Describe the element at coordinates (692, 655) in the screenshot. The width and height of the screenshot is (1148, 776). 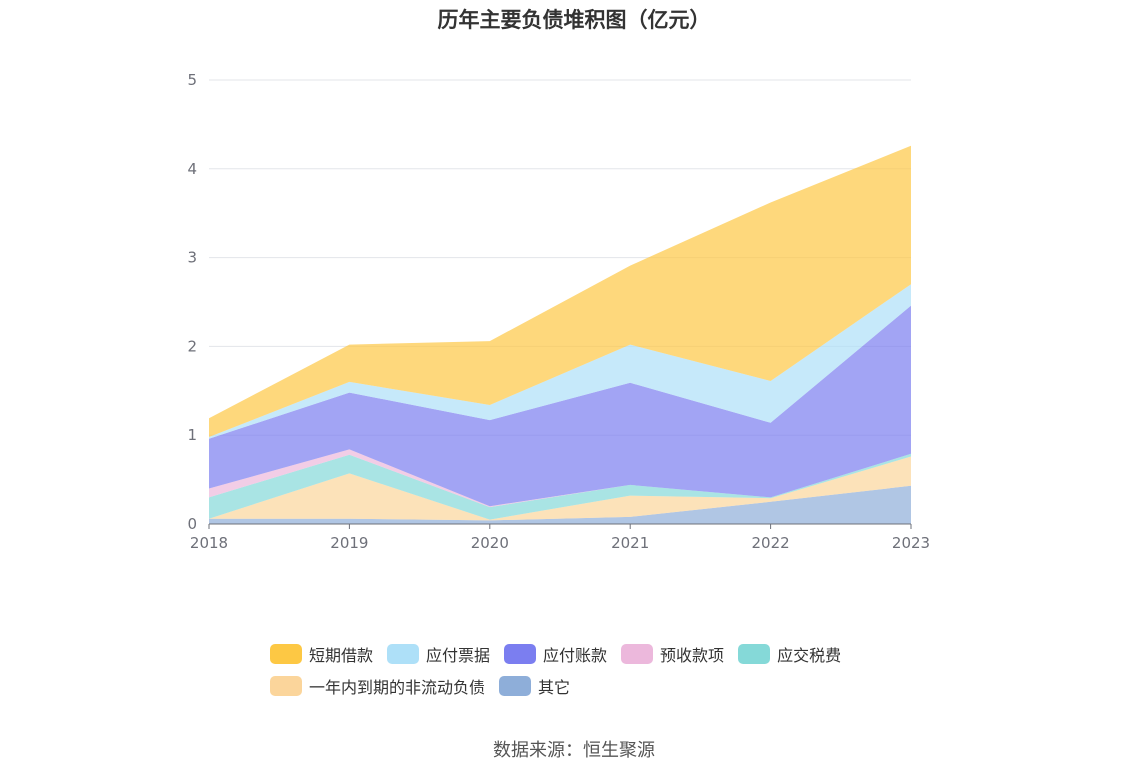
I see `legend-label: 预收款项` at that location.